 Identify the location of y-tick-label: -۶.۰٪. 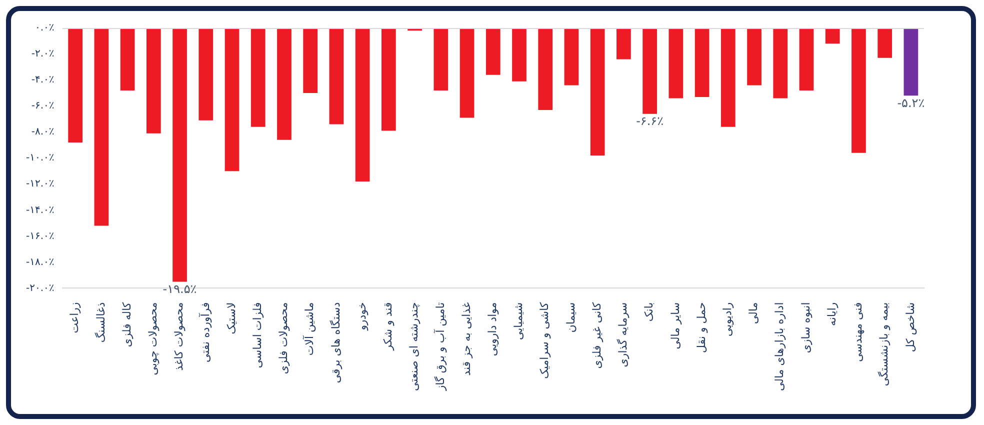
(42, 106).